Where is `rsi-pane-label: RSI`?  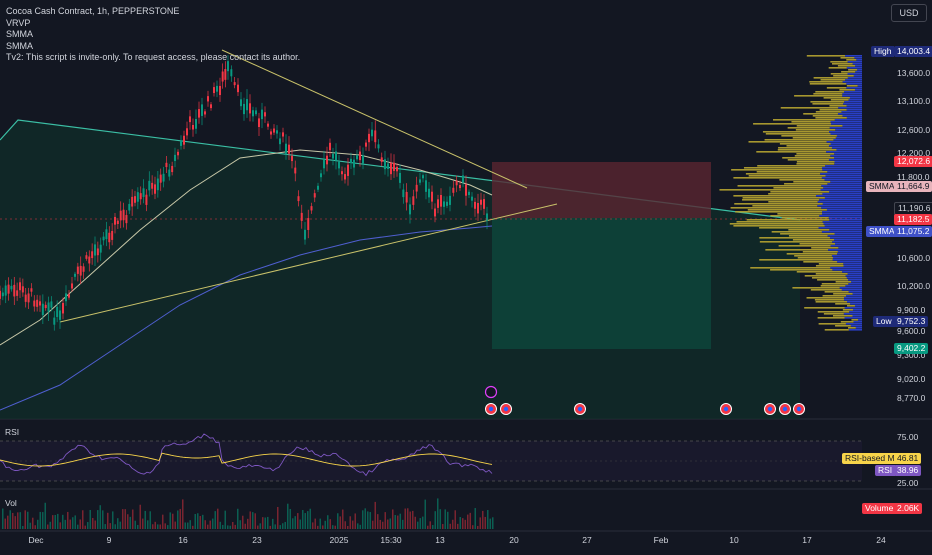
rsi-pane-label: RSI is located at coordinates (12, 432).